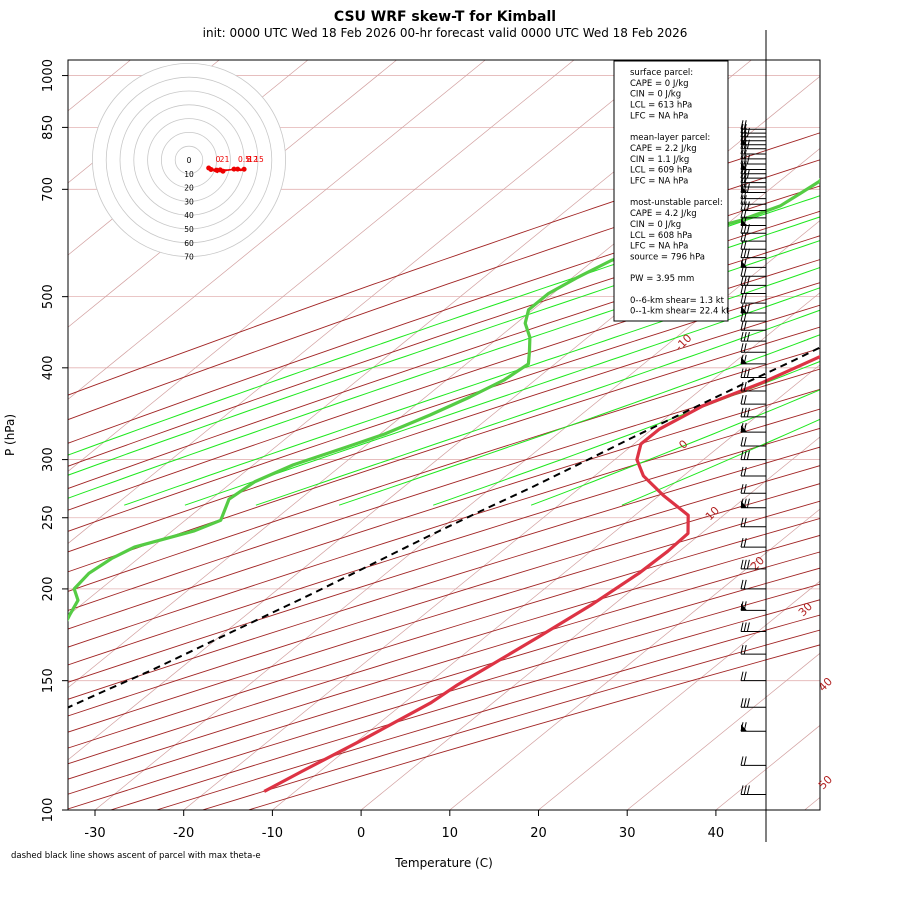  I want to click on stats-line: PW = 3.95 mm, so click(662, 279).